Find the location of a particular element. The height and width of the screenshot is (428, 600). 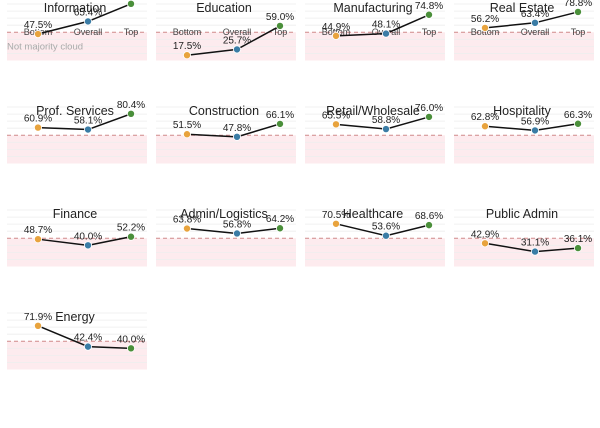

panel-title: Manufacturing is located at coordinates (372, 8).